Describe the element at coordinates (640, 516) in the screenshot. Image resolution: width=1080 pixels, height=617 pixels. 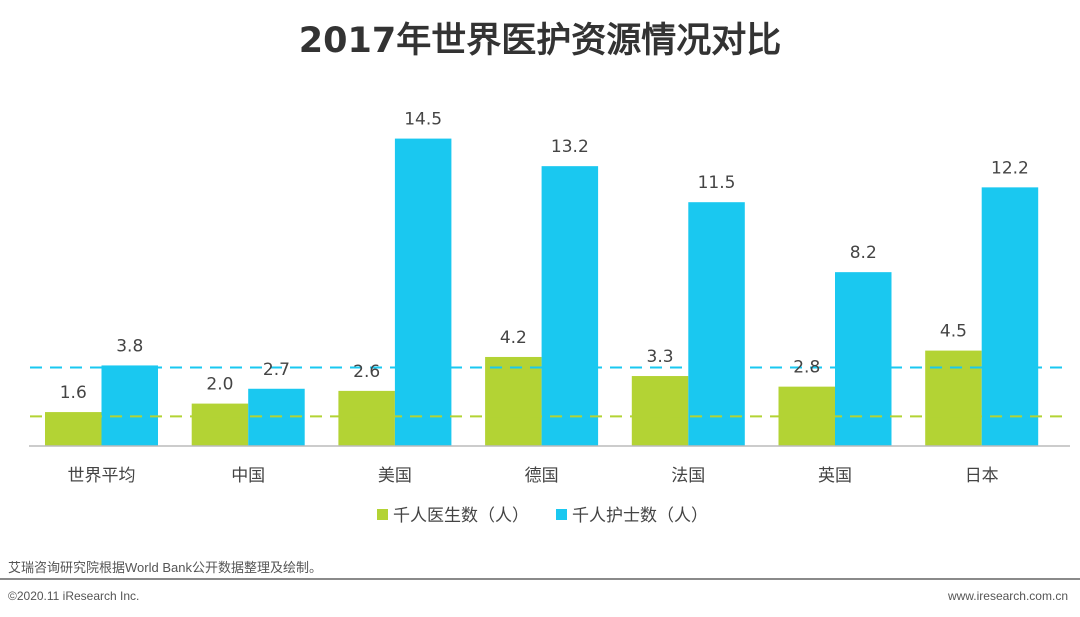
I see `legend-label: 千人护士数（人）` at that location.